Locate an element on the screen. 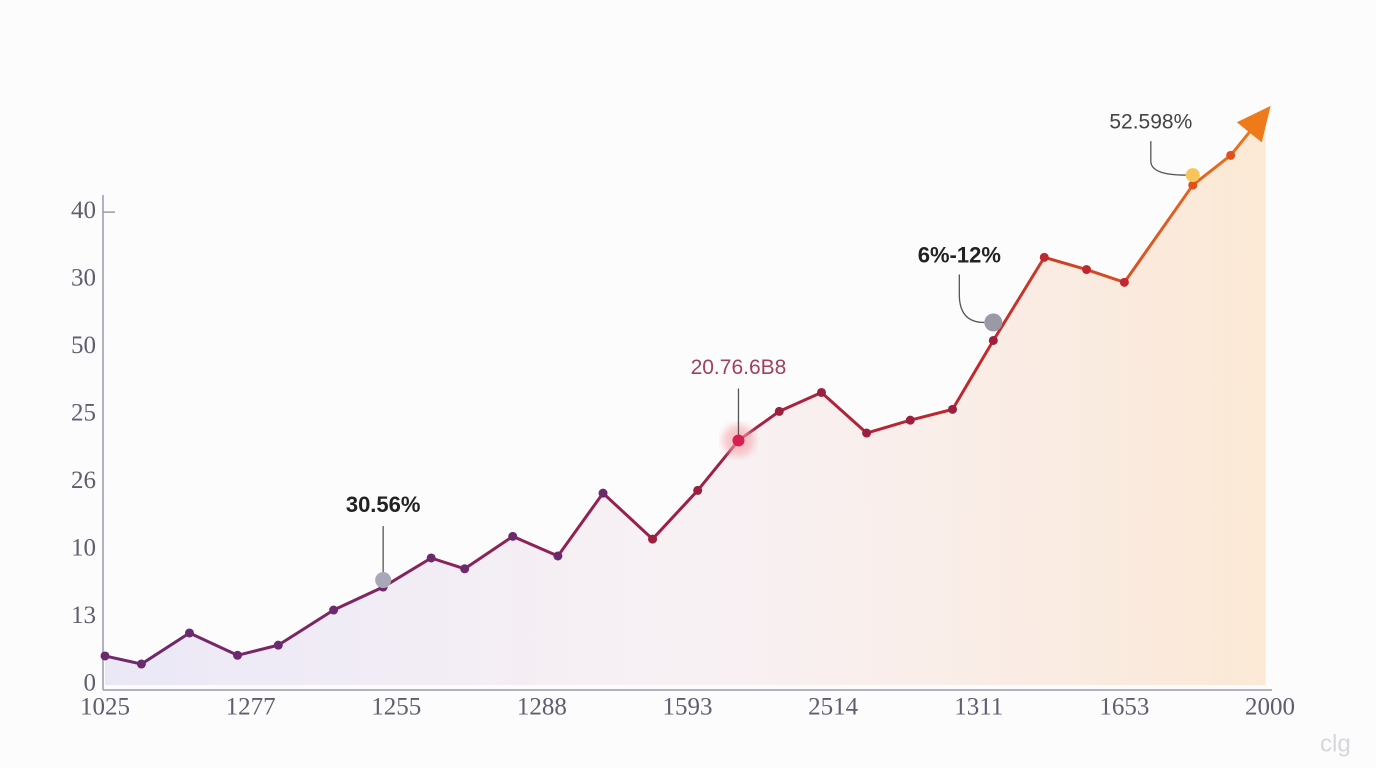  x-tick-label: 1593 is located at coordinates (688, 707).